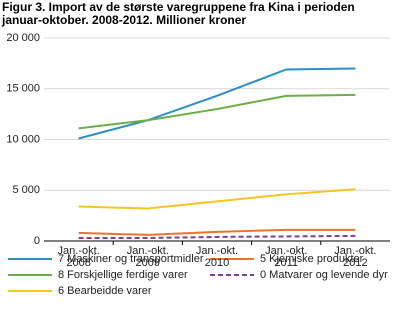 Image resolution: width=400 pixels, height=320 pixels. What do you see at coordinates (26, 190) in the screenshot?
I see `y-tick-label: 5 000` at bounding box center [26, 190].